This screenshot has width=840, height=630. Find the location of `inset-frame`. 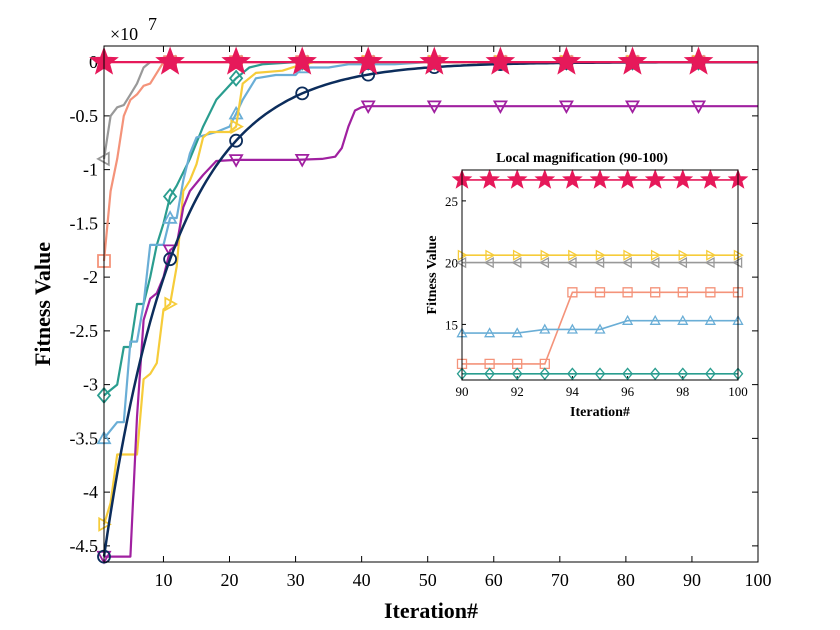

inset-frame is located at coordinates (600, 275).